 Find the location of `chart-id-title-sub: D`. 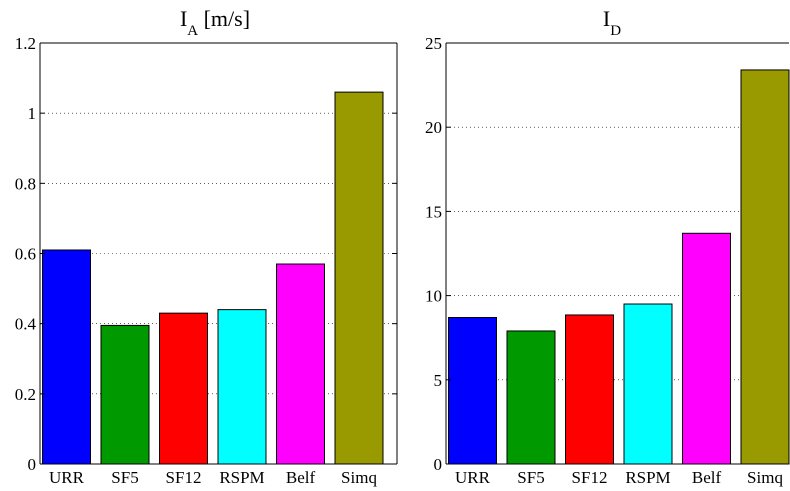

chart-id-title-sub: D is located at coordinates (615, 31).